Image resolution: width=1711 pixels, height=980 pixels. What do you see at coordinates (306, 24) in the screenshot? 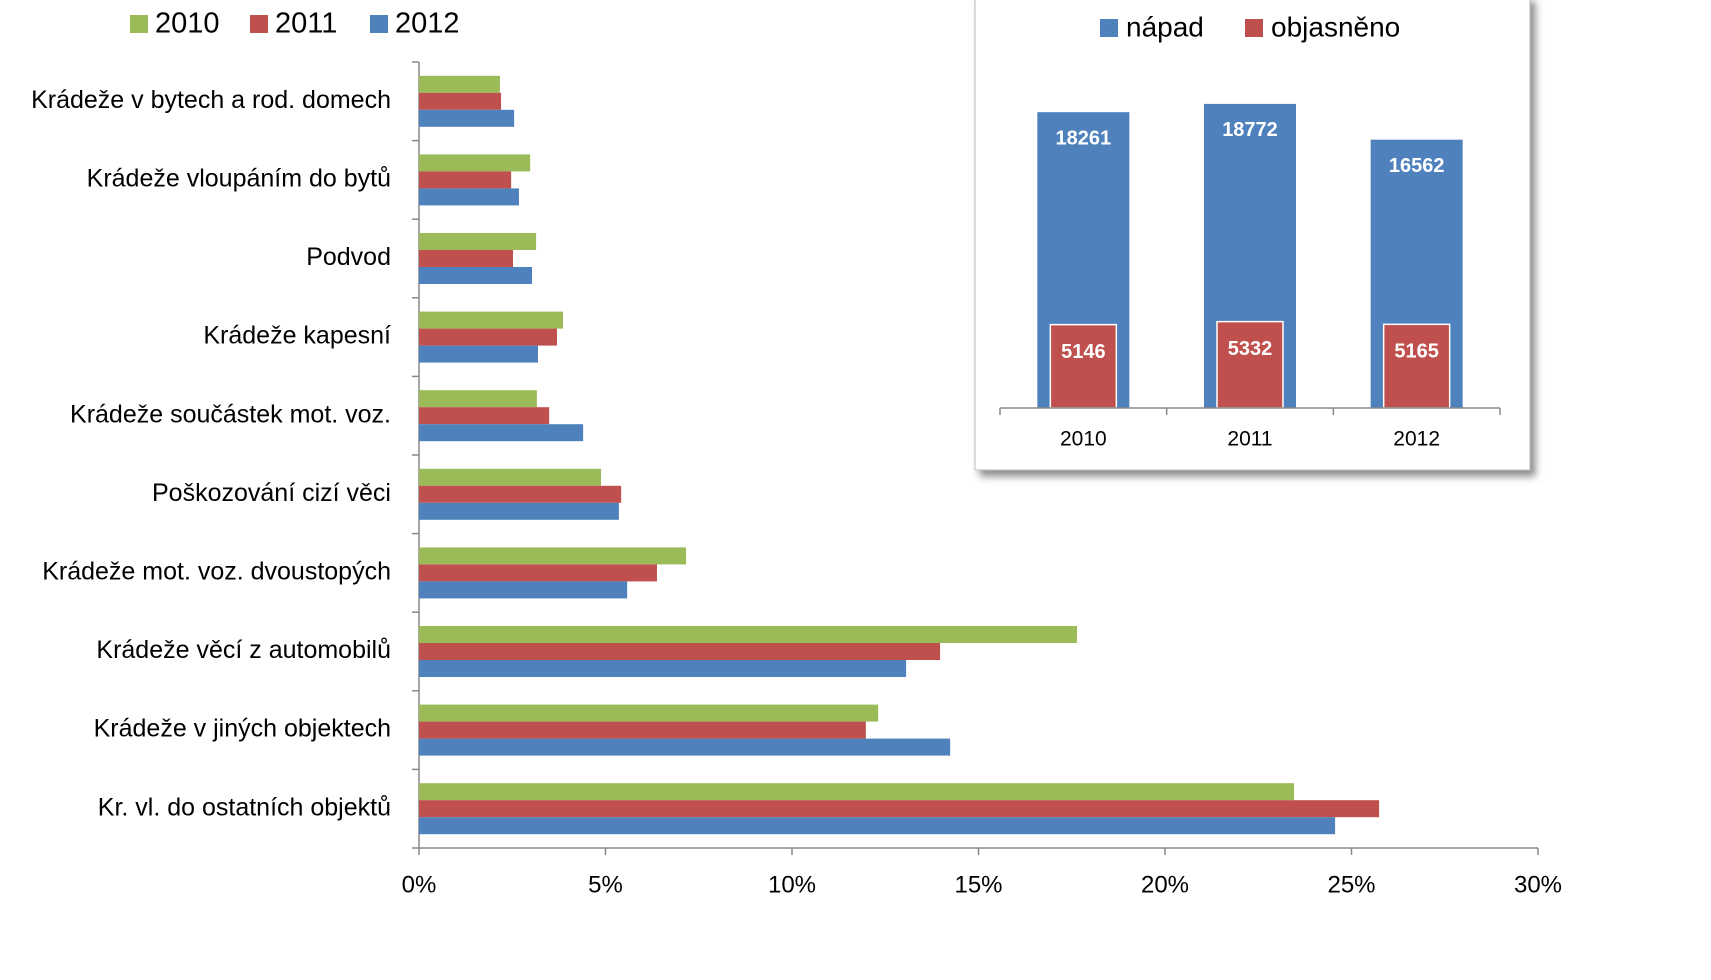
I see `legend-label: 2011` at bounding box center [306, 24].